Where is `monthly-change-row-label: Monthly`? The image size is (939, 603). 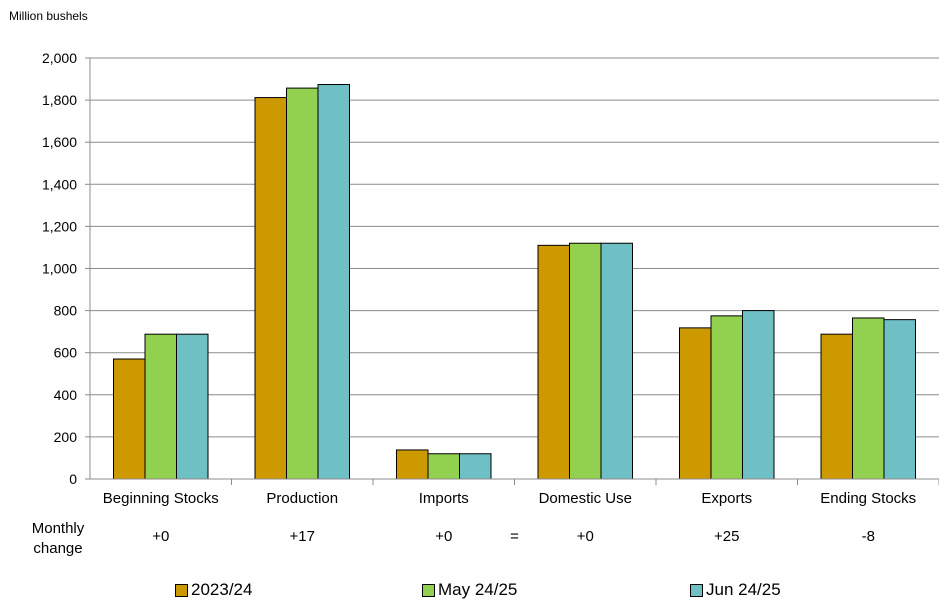
monthly-change-row-label: Monthly is located at coordinates (58, 528).